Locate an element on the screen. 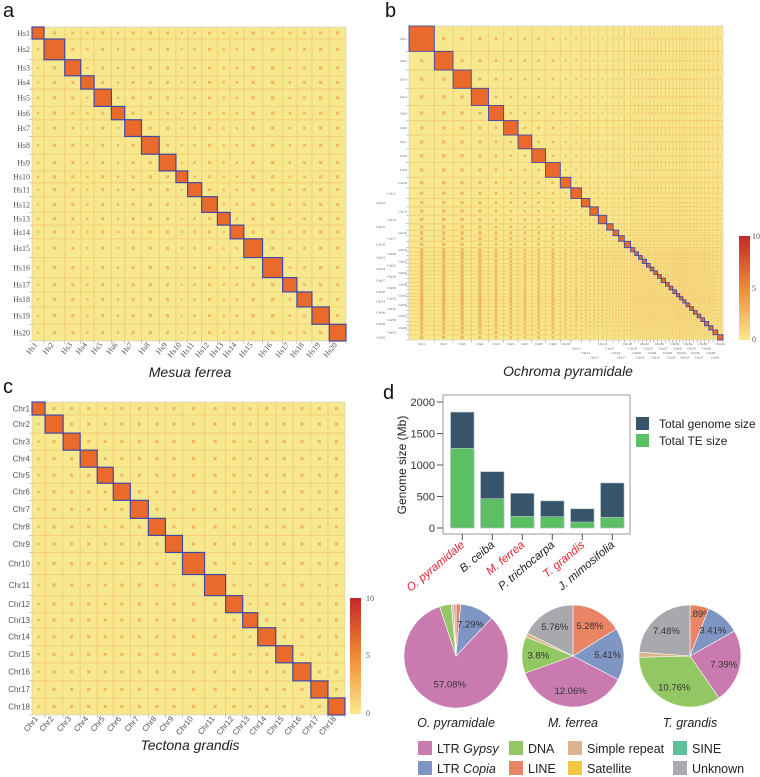 Image resolution: width=760 pixels, height=777 pixels. x-tick-label: Chr20 is located at coordinates (636, 353).